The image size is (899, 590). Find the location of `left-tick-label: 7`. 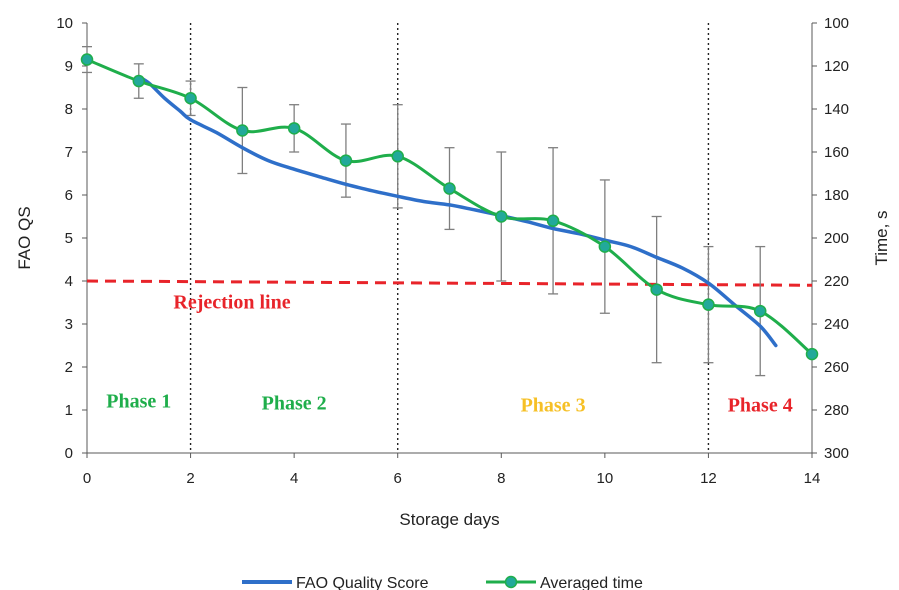

left-tick-label: 7 is located at coordinates (69, 152).